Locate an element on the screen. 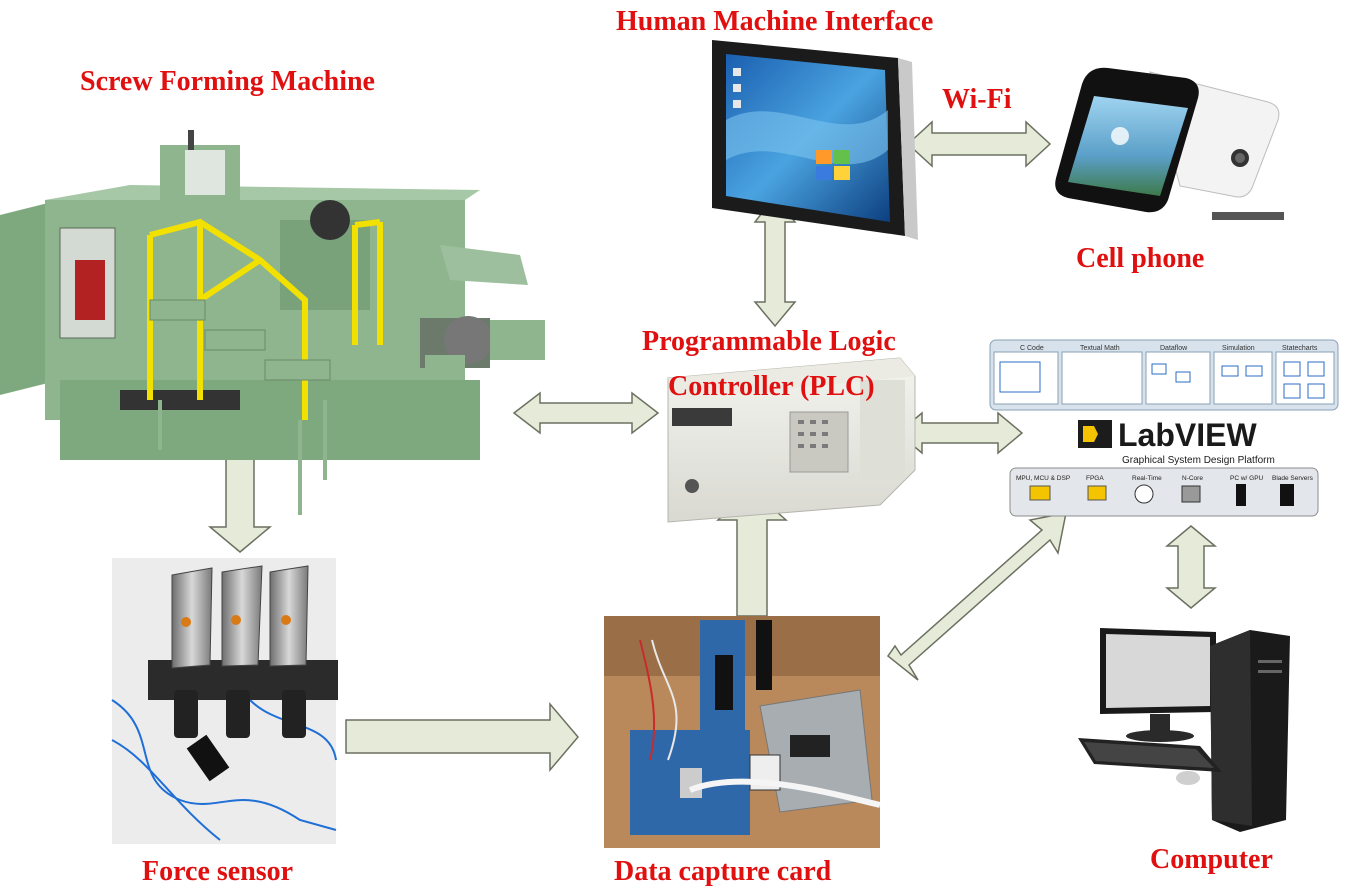 Image resolution: width=1357 pixels, height=891 pixels. cell-phone-label: Cell phone is located at coordinates (1140, 258).